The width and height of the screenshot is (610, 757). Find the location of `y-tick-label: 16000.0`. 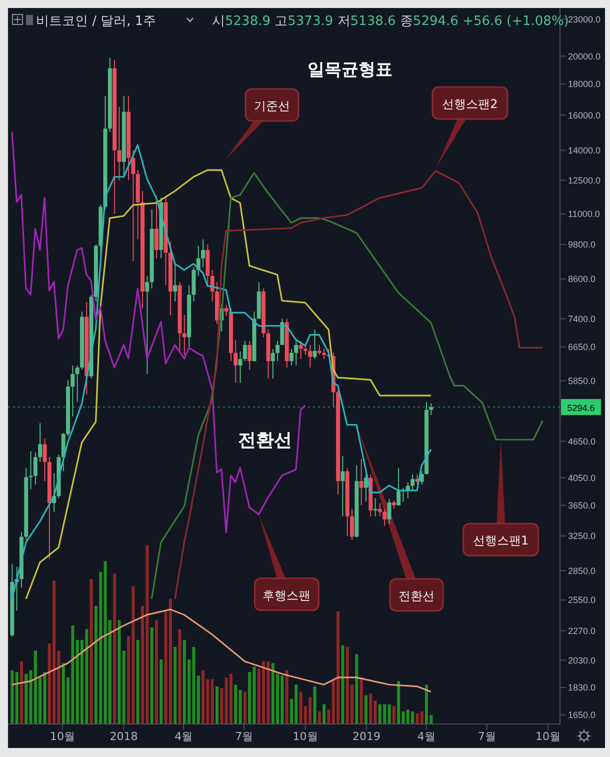

y-tick-label: 16000.0 is located at coordinates (584, 115).